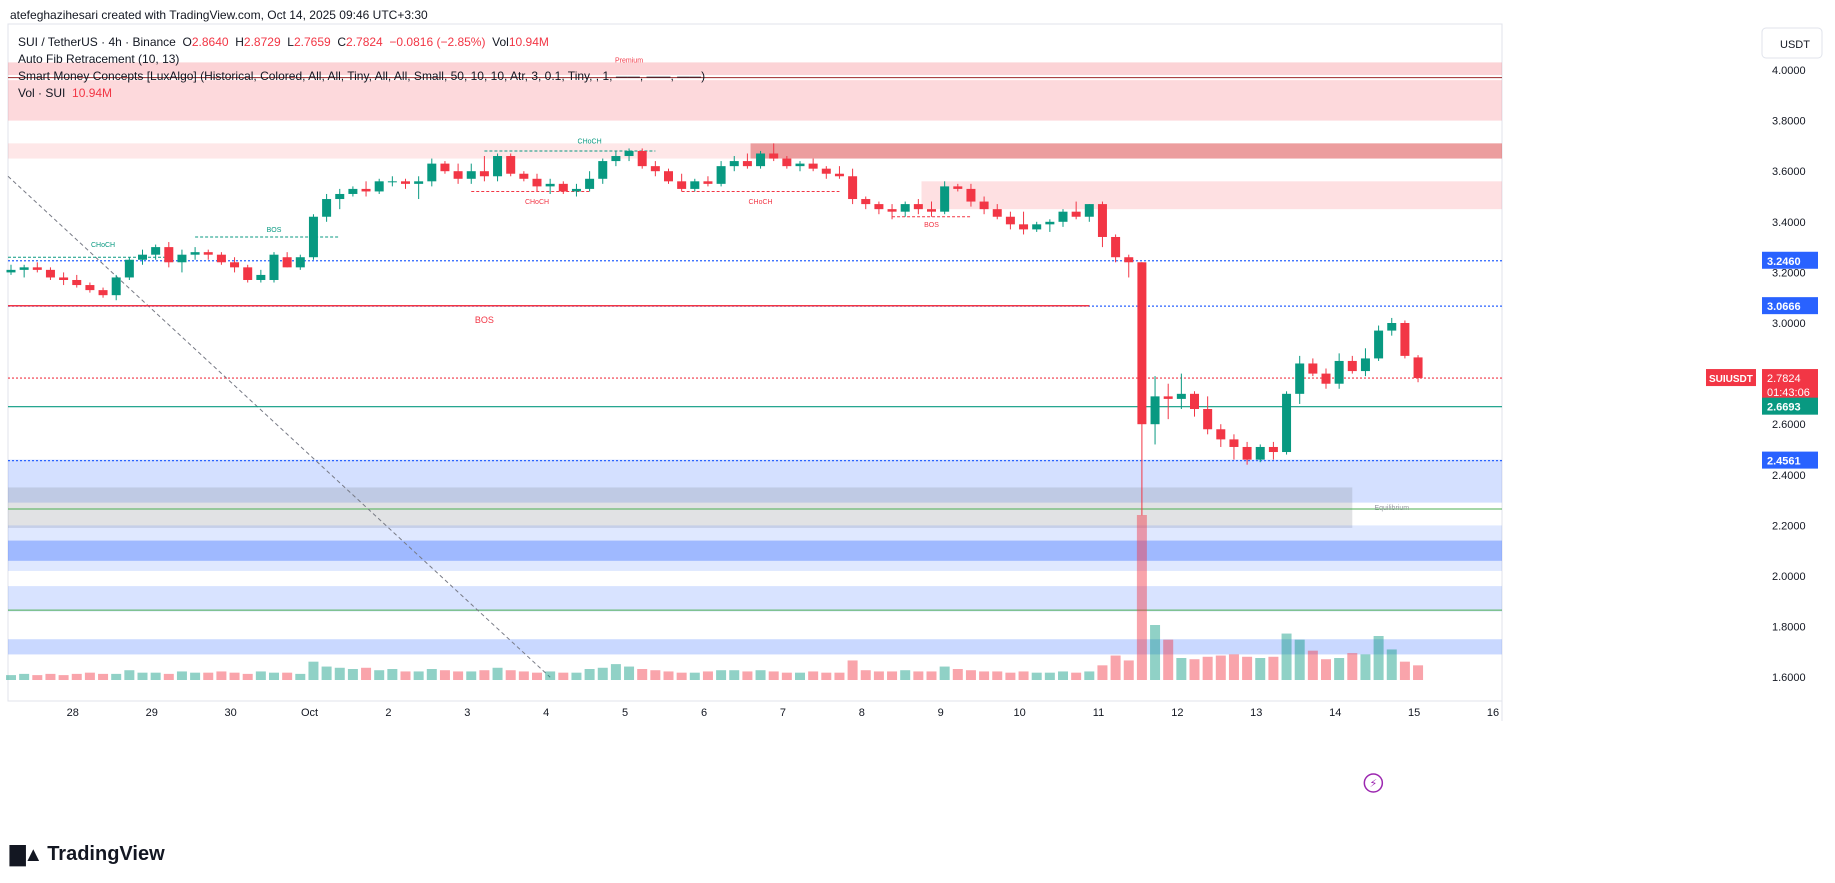 The image size is (1835, 883). What do you see at coordinates (1789, 526) in the screenshot?
I see `price-tick-label: 2.2000` at bounding box center [1789, 526].